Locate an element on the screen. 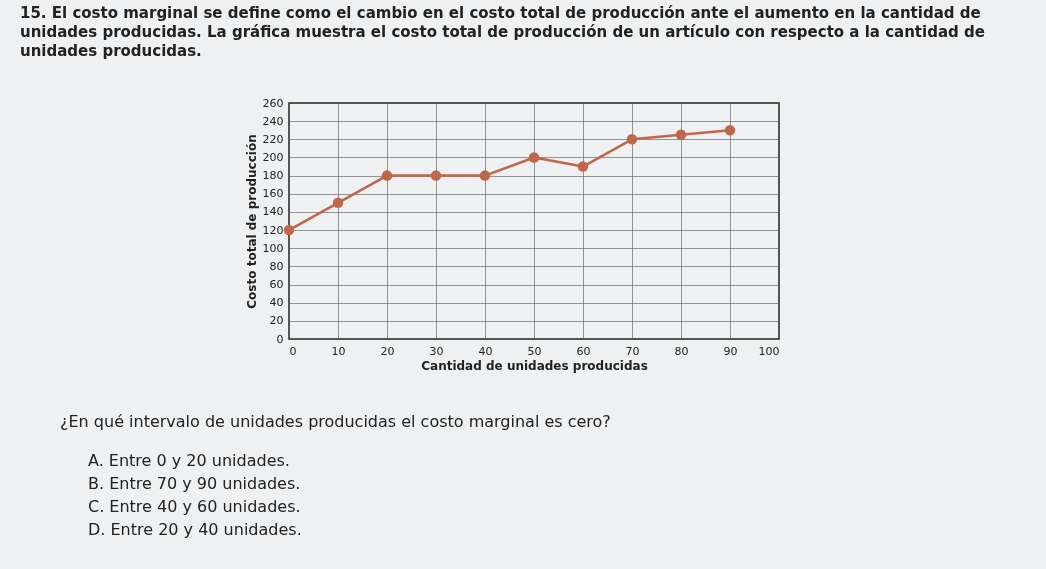  text: A. Entre 0 y 20 unidades. is located at coordinates (189, 461).